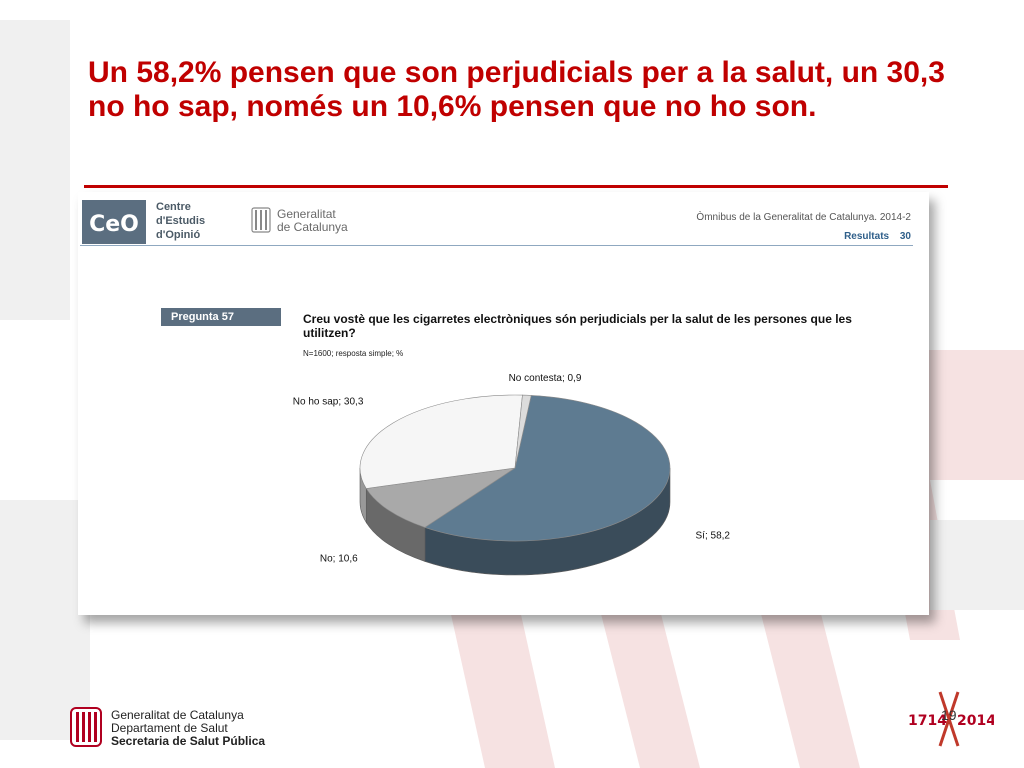 The width and height of the screenshot is (1024, 768). I want to click on ceo-name-line: d'Opinió, so click(178, 235).